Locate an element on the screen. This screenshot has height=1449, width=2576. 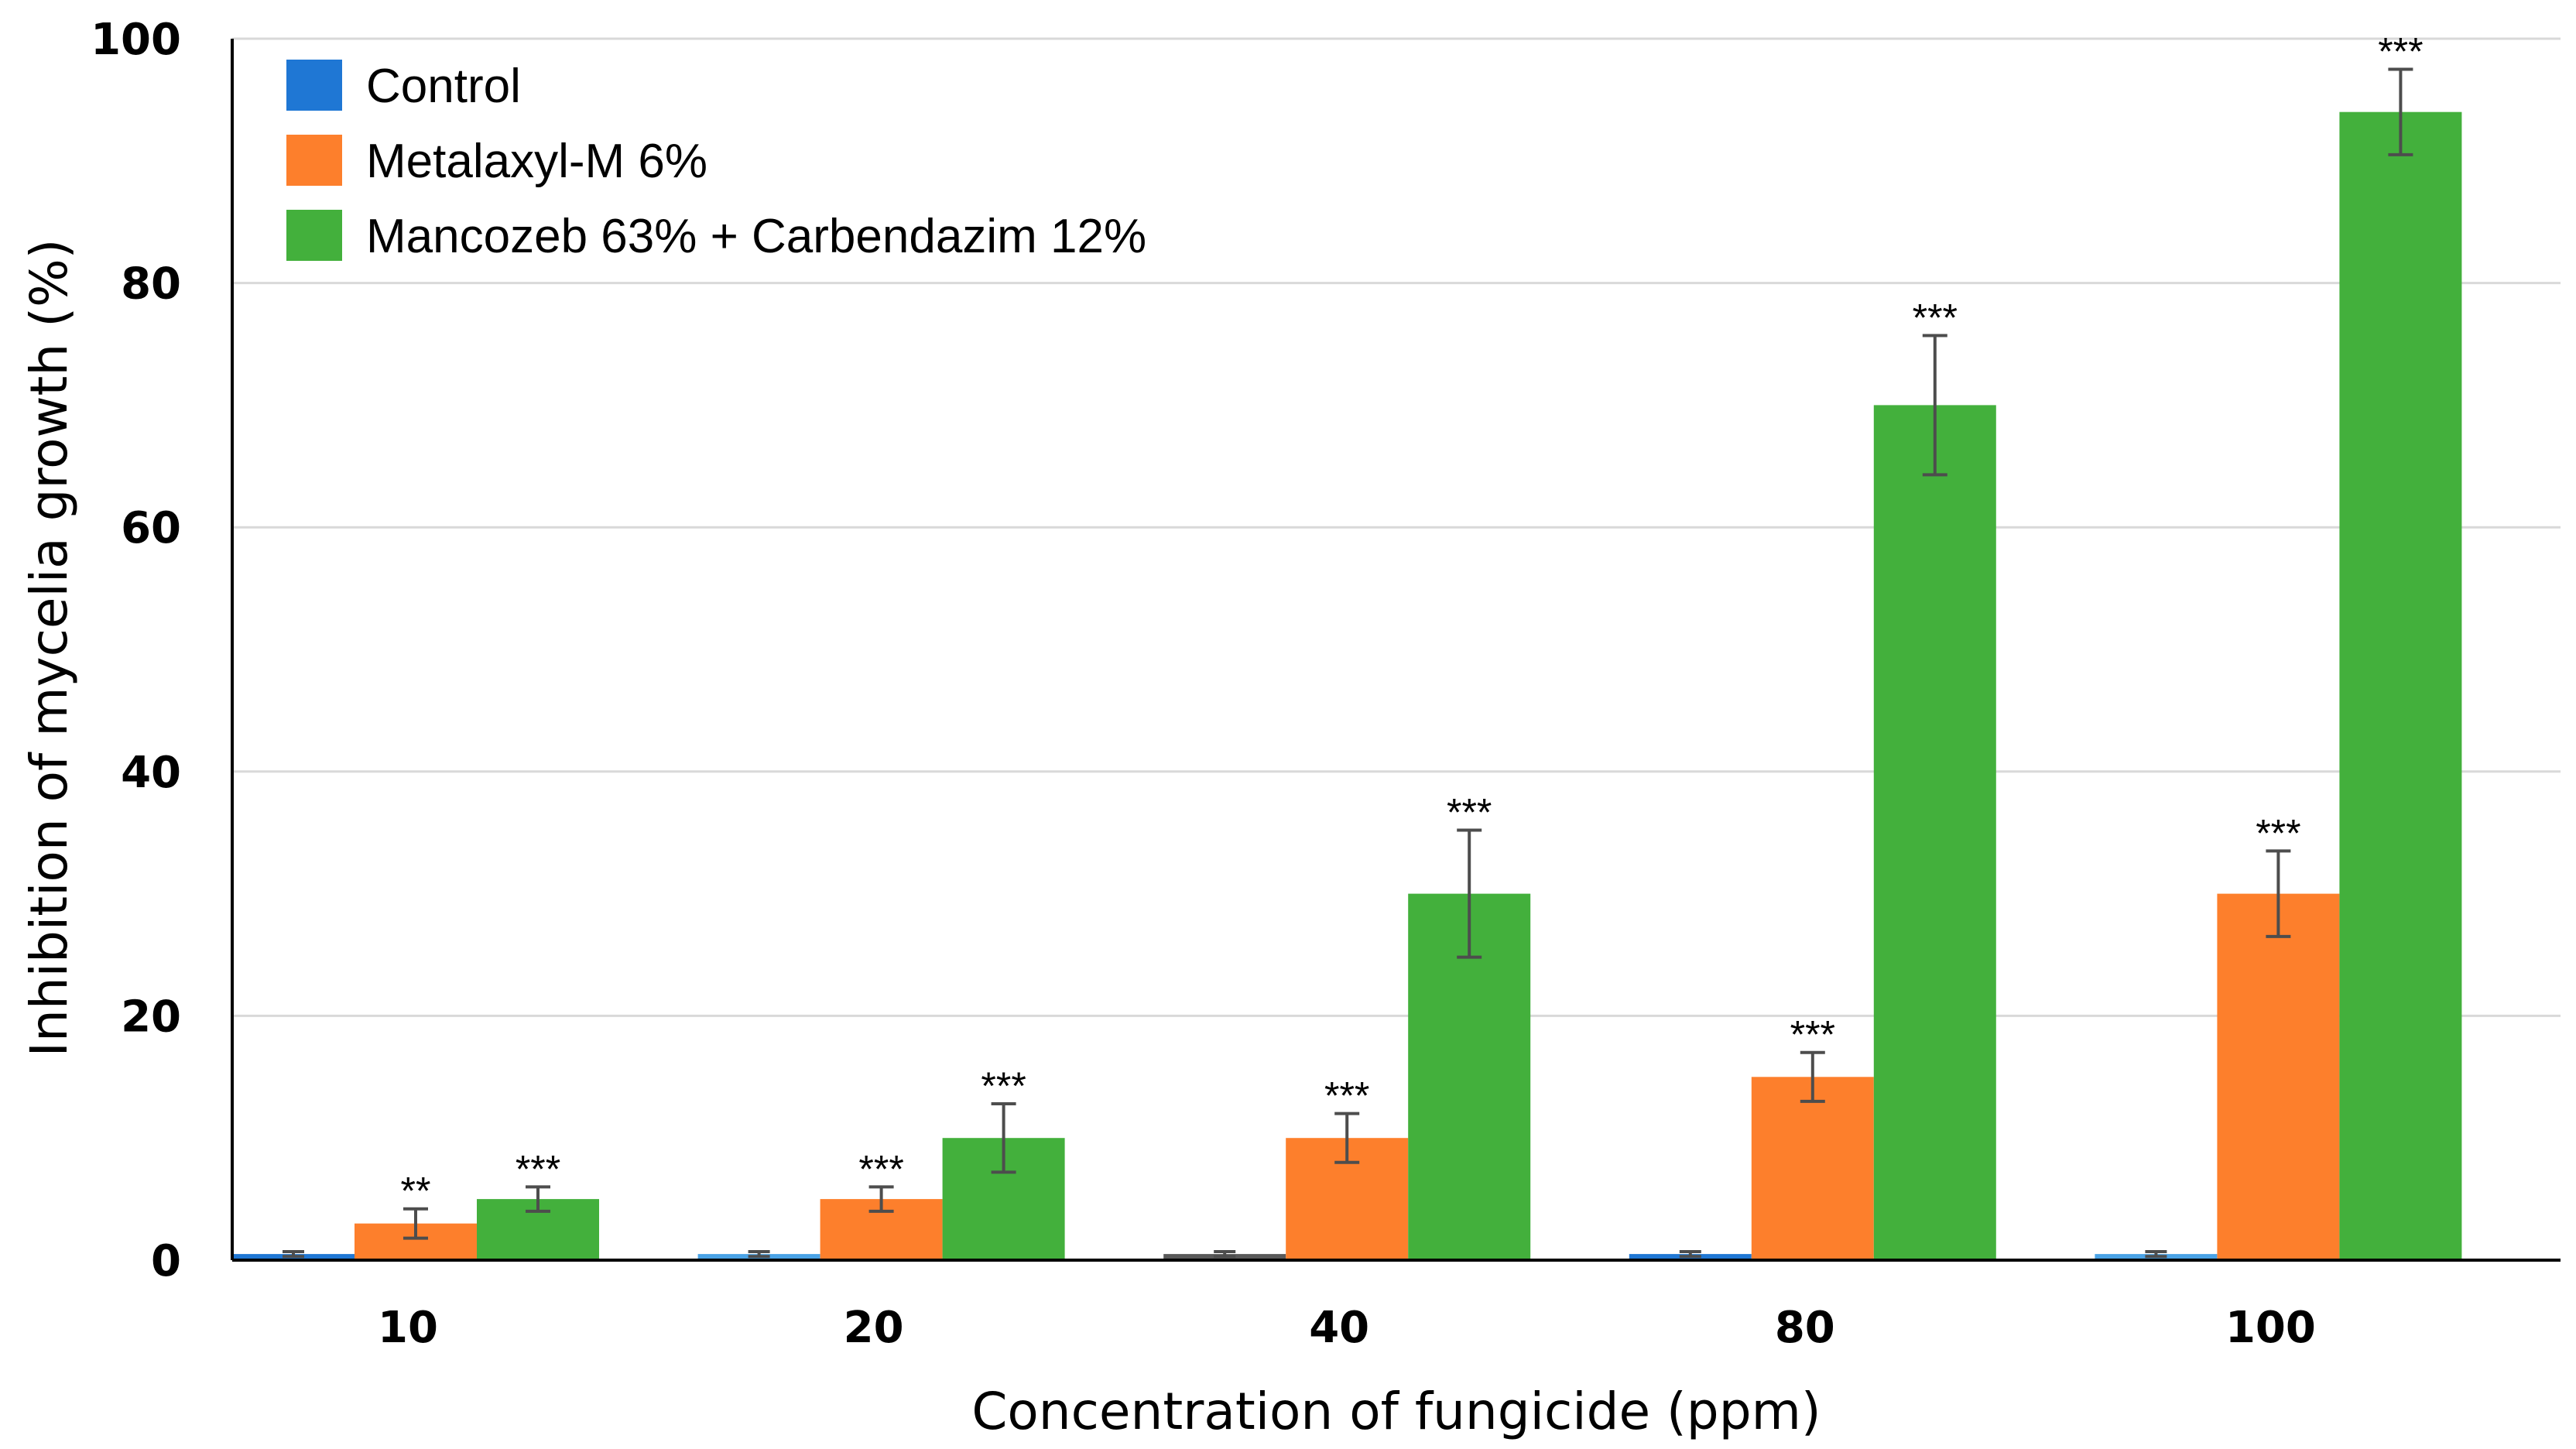
legend-label: Mancozeb 63% + Carbendazim 12% is located at coordinates (756, 237).